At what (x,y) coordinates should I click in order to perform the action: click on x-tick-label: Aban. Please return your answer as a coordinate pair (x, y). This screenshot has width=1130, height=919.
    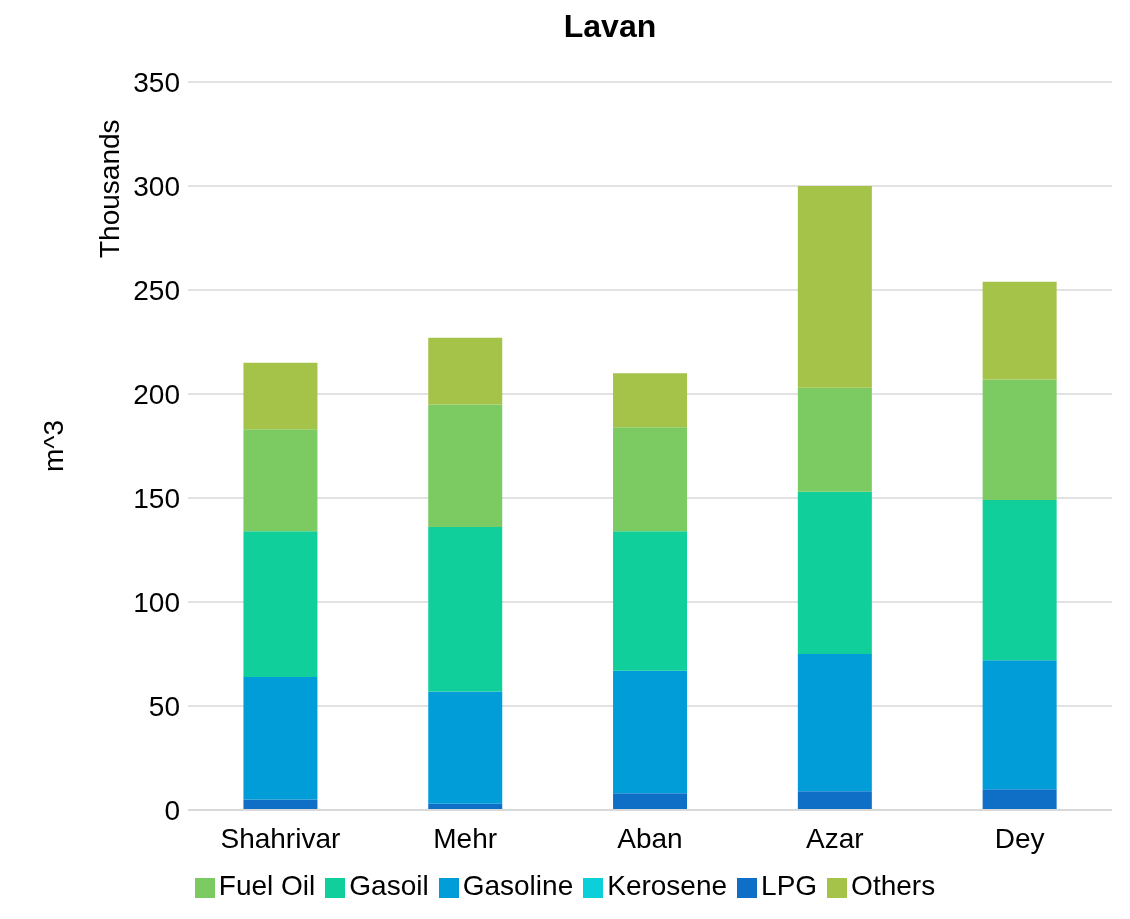
    Looking at the image, I should click on (650, 838).